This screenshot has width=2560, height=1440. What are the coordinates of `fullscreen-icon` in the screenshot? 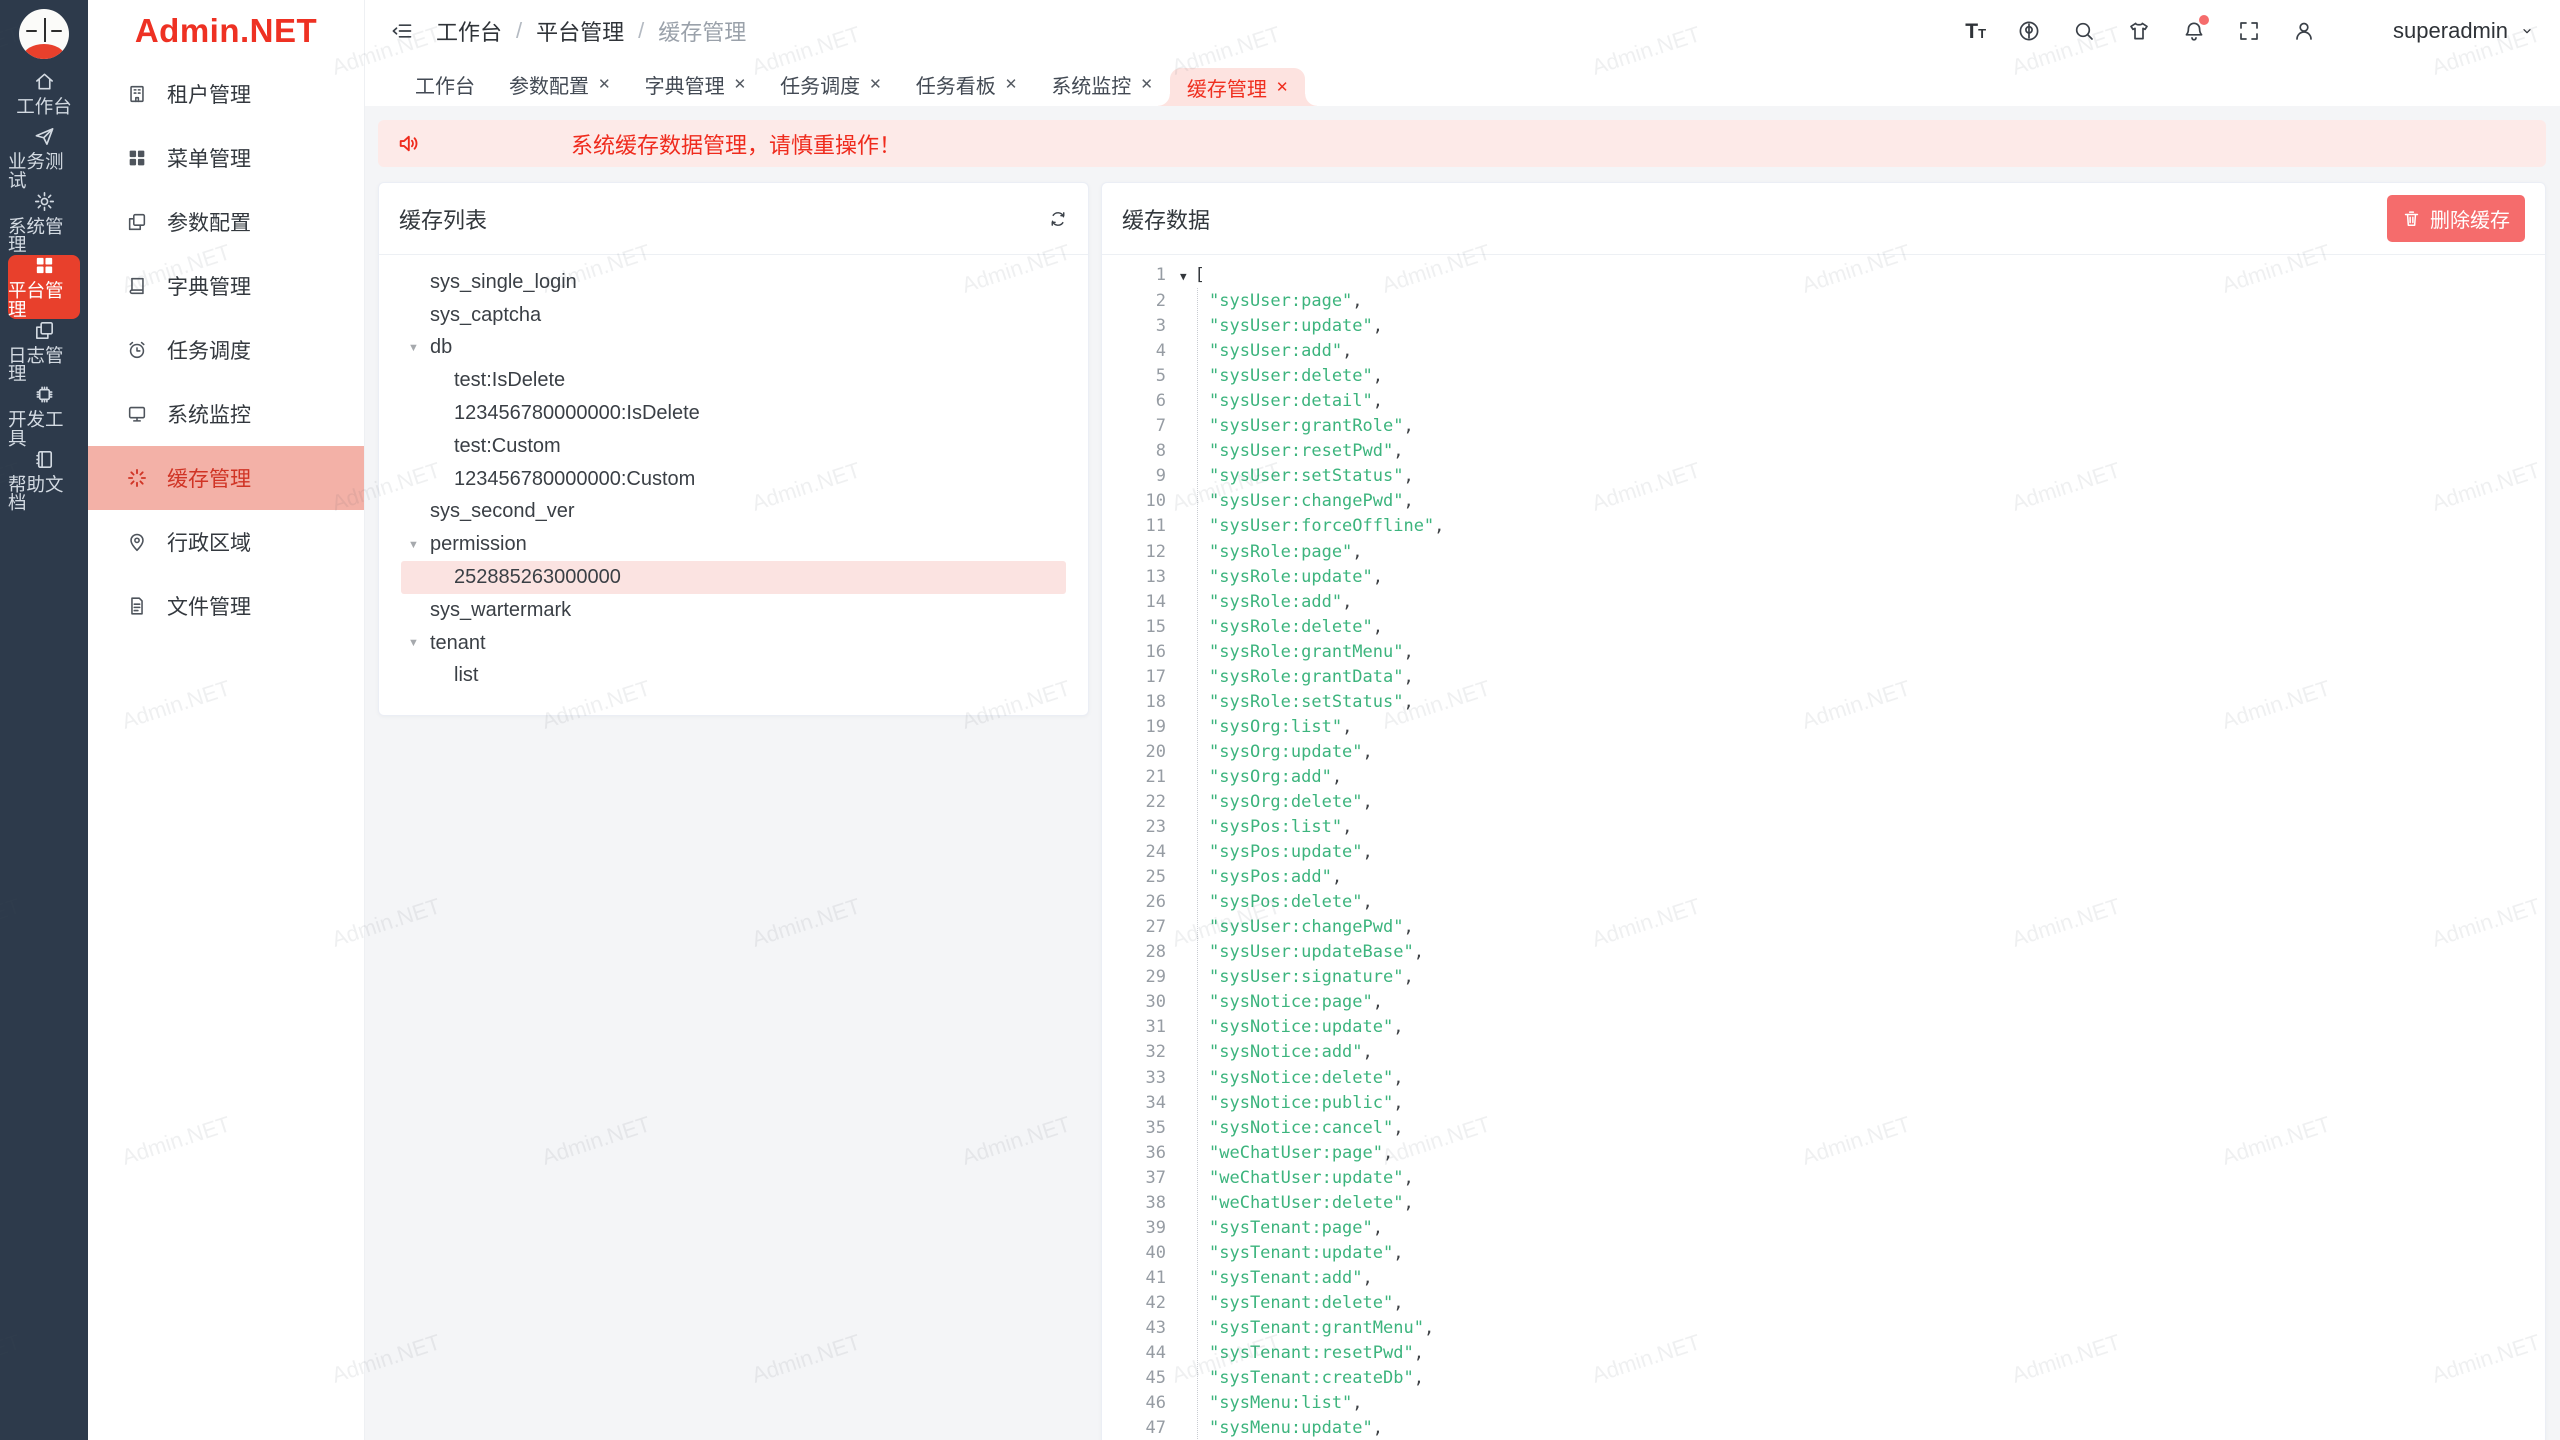 It's located at (2249, 31).